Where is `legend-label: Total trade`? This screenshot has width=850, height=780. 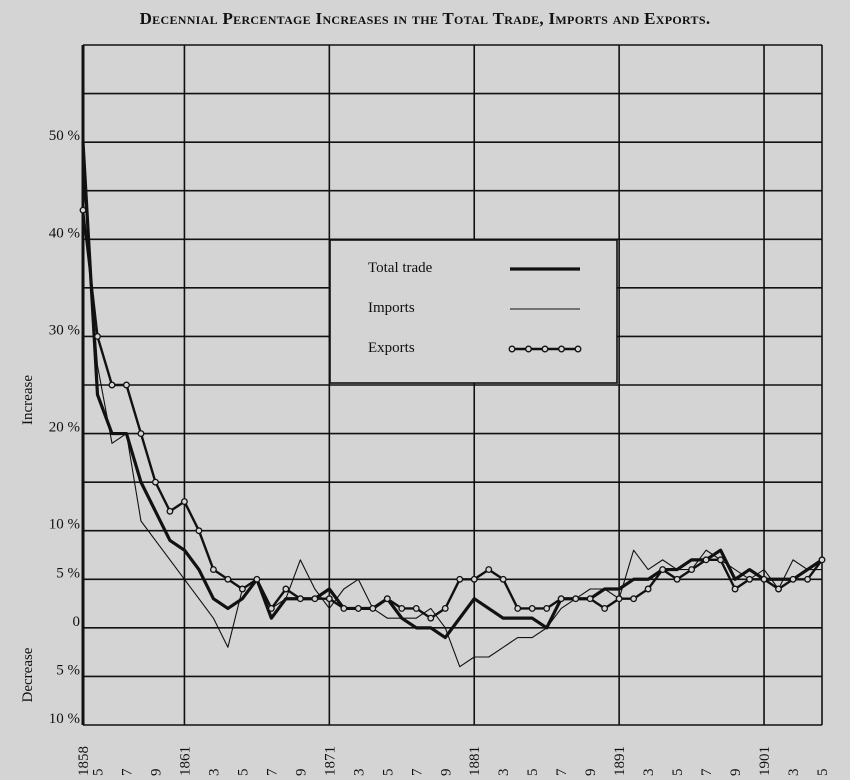
legend-label: Total trade is located at coordinates (400, 268).